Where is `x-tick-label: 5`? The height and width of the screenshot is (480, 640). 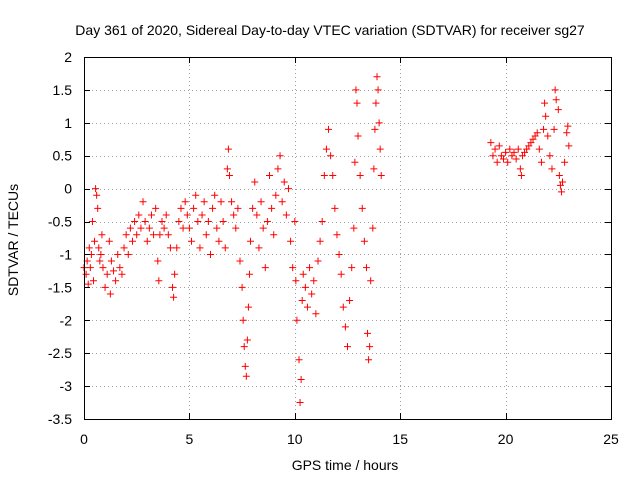 x-tick-label: 5 is located at coordinates (190, 439).